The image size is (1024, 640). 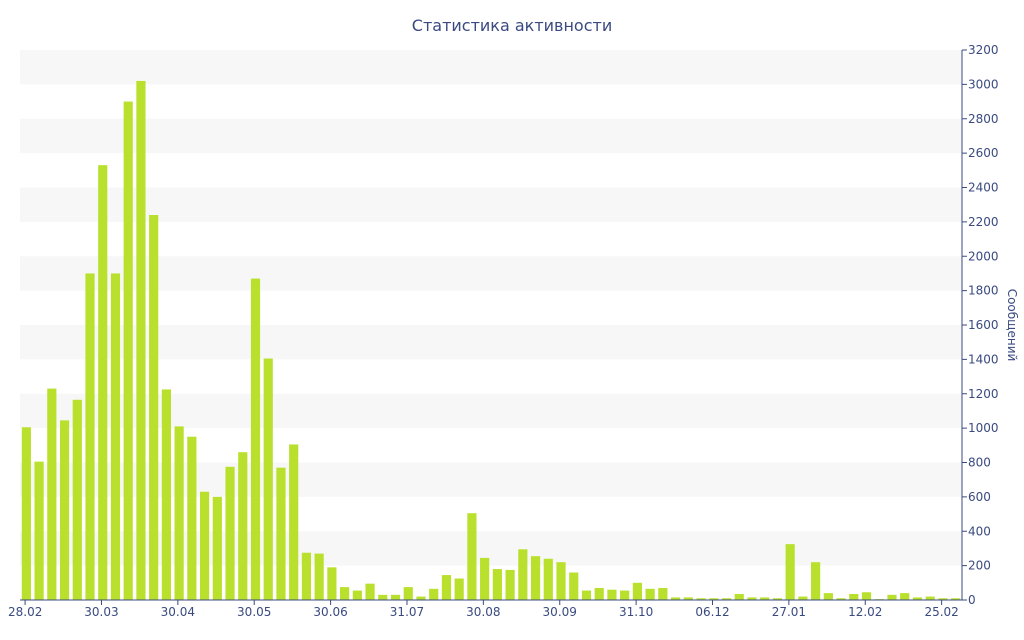 I want to click on y-tick-label: 2200, so click(x=983, y=222).